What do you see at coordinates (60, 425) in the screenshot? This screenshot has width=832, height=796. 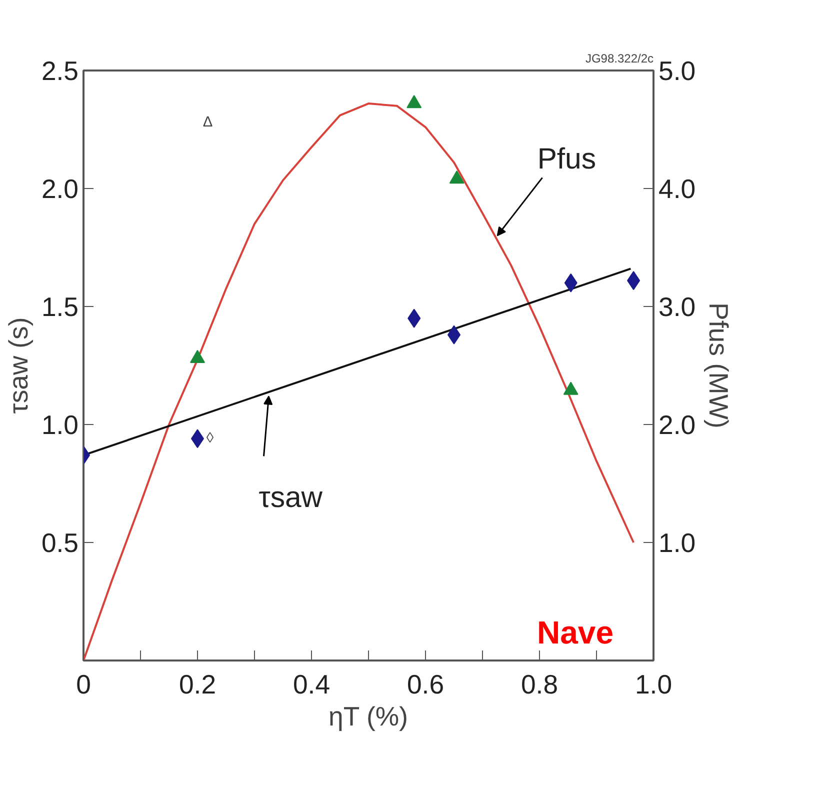 I see `y-tick-label: 1.0` at bounding box center [60, 425].